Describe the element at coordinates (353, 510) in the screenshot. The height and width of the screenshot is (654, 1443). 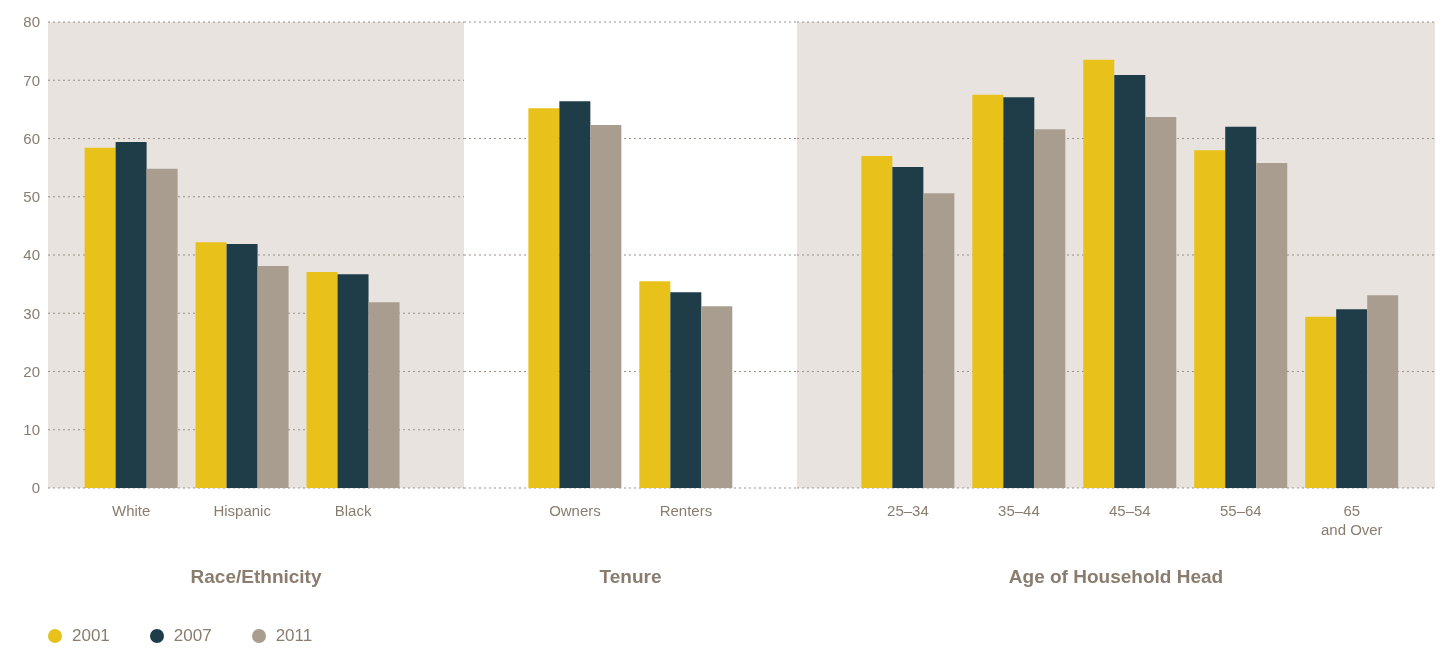
I see `x-tick-label: Black` at that location.